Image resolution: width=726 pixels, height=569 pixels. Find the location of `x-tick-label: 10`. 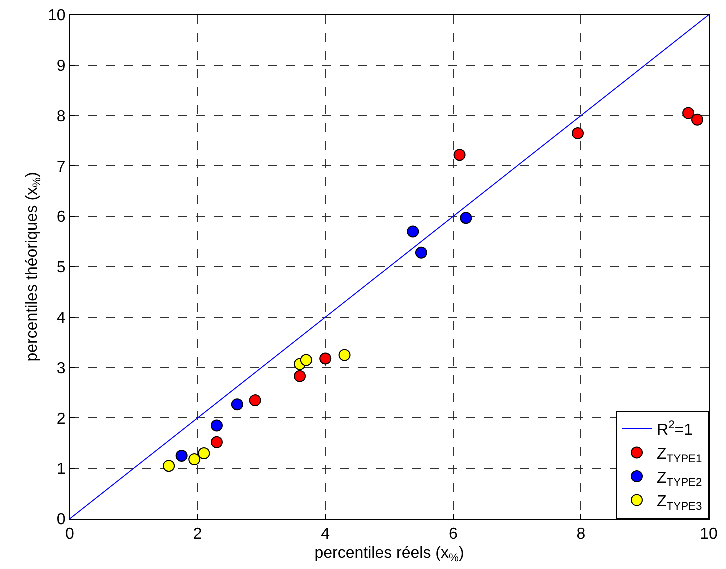

x-tick-label: 10 is located at coordinates (709, 535).